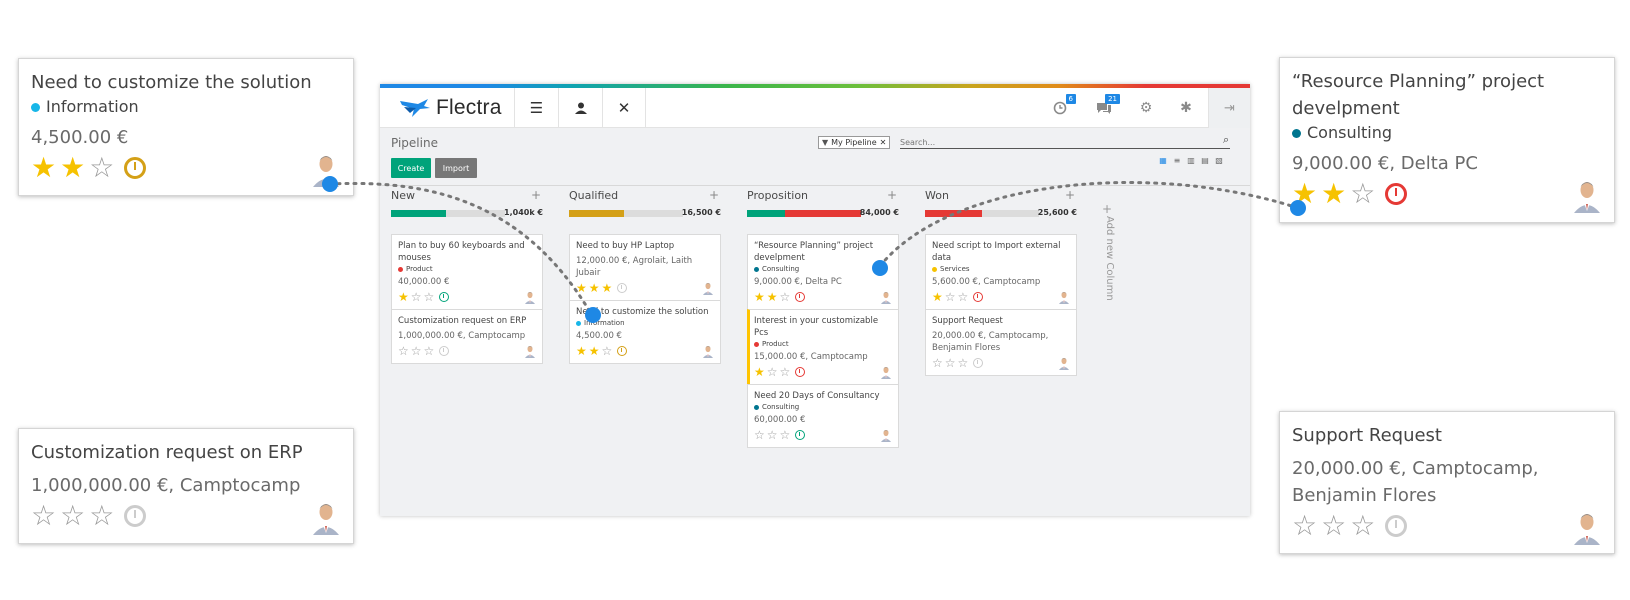 This screenshot has height=600, width=1630. Describe the element at coordinates (1163, 160) in the screenshot. I see `kanban-view-icon: ▦` at that location.